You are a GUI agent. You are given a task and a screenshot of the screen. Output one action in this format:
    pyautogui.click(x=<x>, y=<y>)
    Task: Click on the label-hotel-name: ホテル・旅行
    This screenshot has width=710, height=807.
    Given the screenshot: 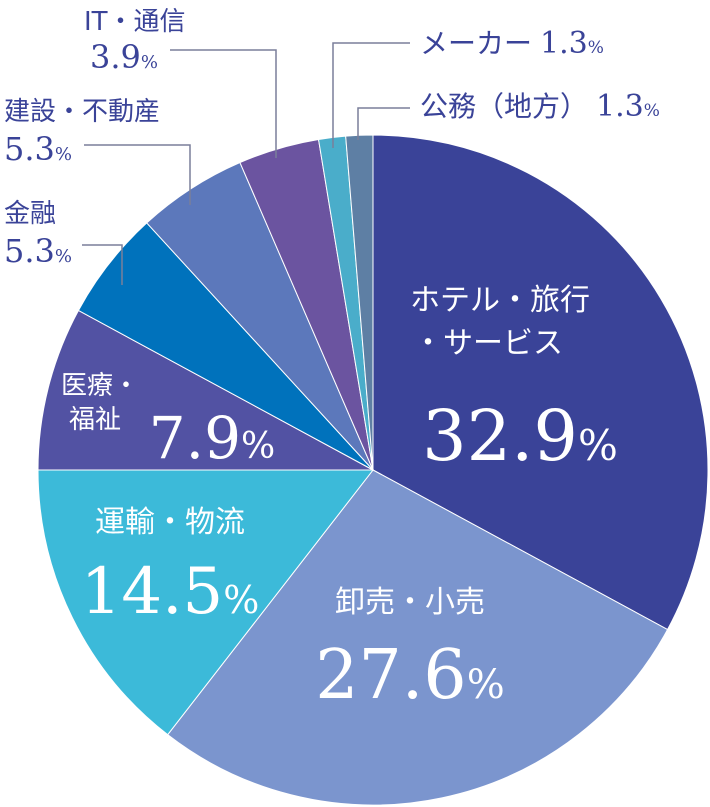 What is the action you would take?
    pyautogui.click(x=500, y=300)
    